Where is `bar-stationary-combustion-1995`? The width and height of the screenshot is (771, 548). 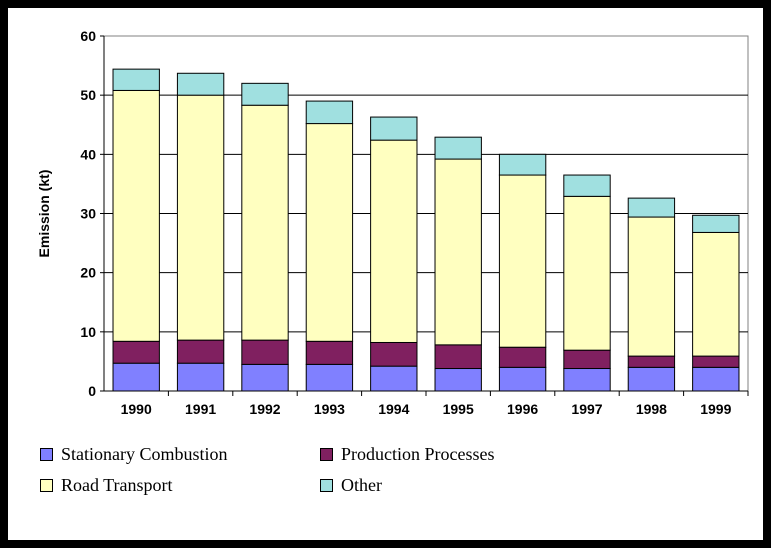
bar-stationary-combustion-1995 is located at coordinates (458, 380).